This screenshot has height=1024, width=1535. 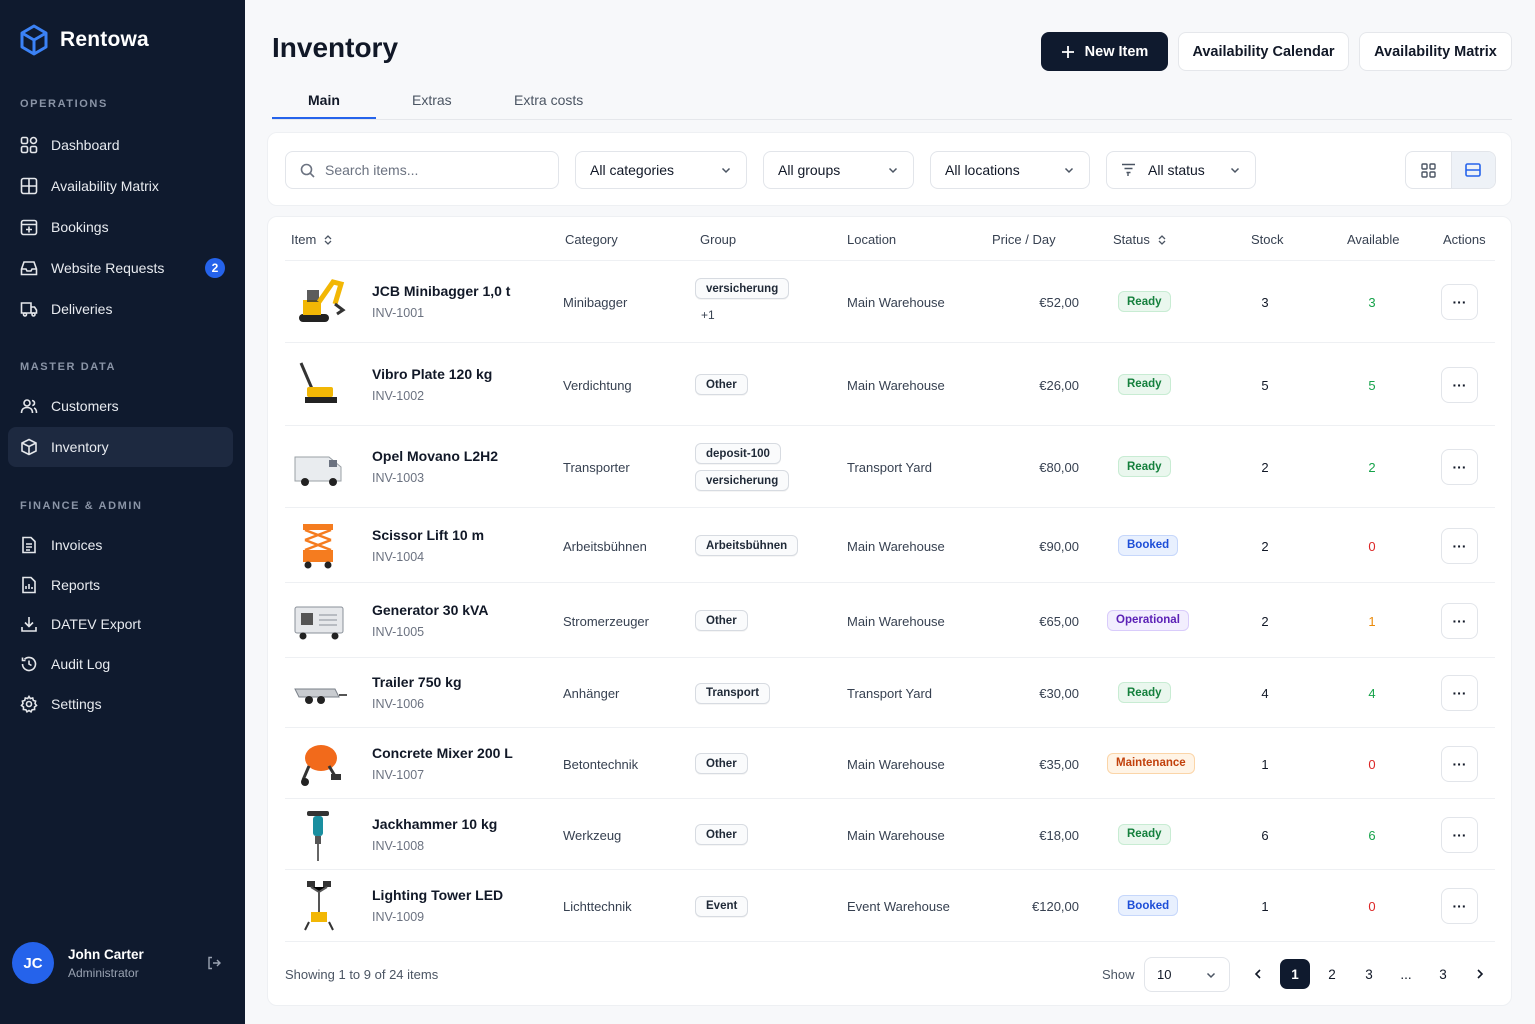 What do you see at coordinates (721, 763) in the screenshot?
I see `group-chip: Other` at bounding box center [721, 763].